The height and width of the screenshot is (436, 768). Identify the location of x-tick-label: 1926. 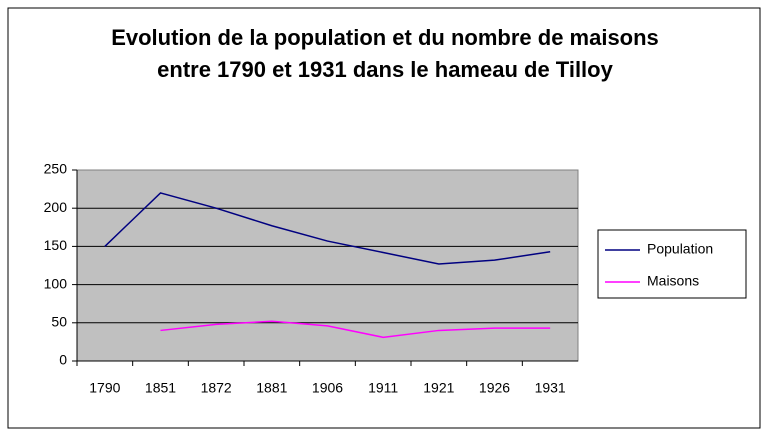
(494, 388).